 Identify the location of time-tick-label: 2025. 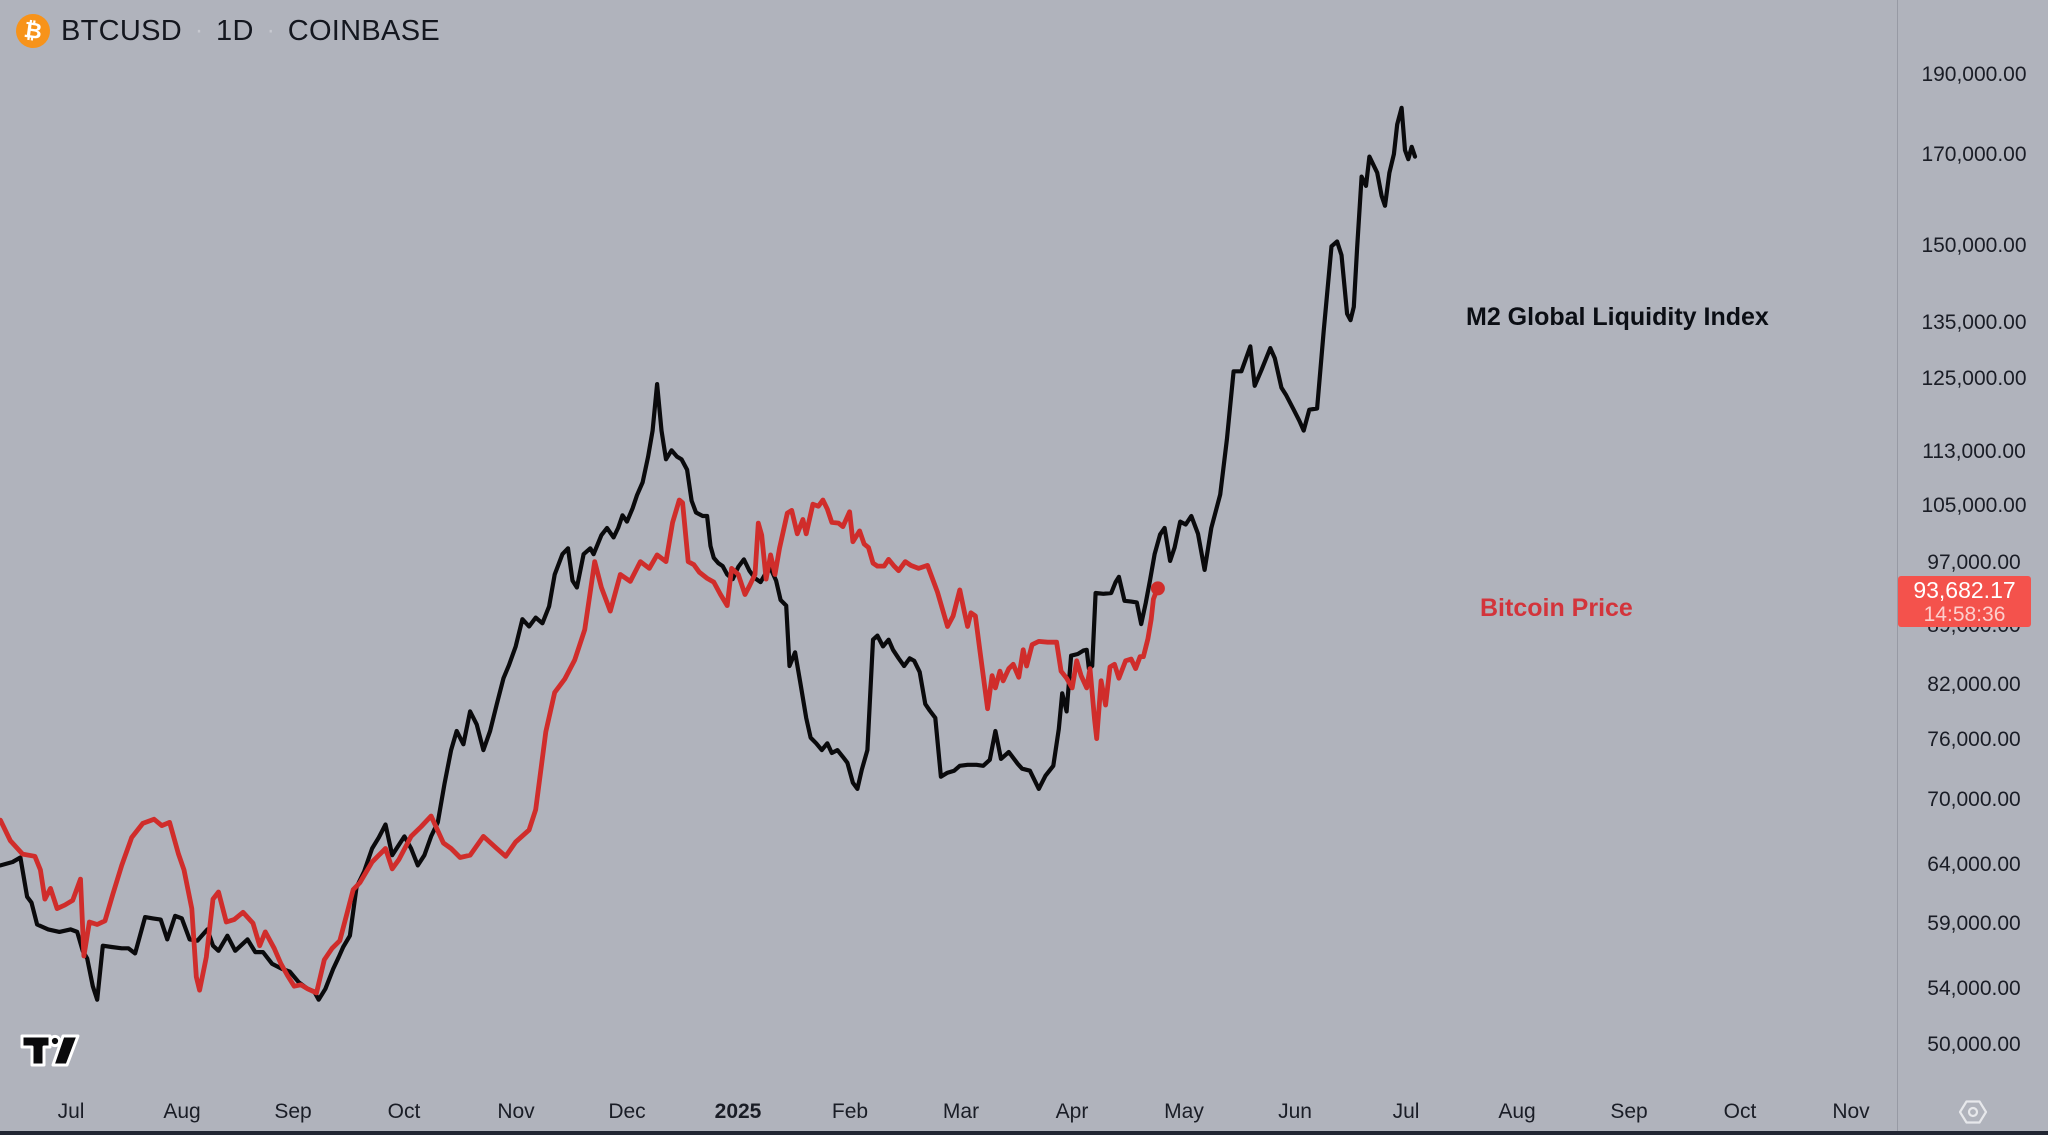
(738, 1111).